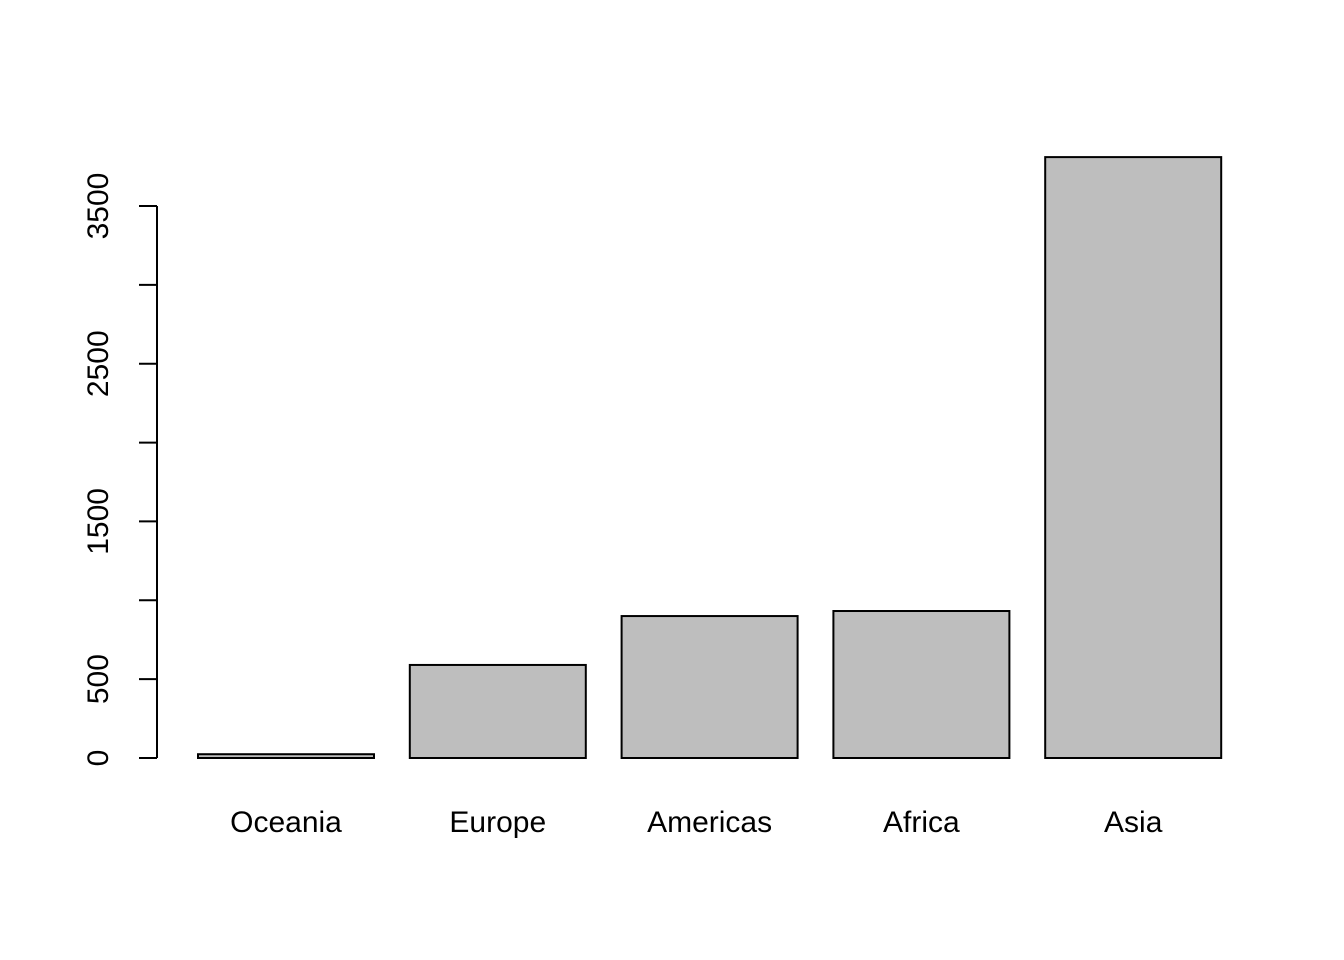  What do you see at coordinates (98, 758) in the screenshot?
I see `y-tick-label: 0` at bounding box center [98, 758].